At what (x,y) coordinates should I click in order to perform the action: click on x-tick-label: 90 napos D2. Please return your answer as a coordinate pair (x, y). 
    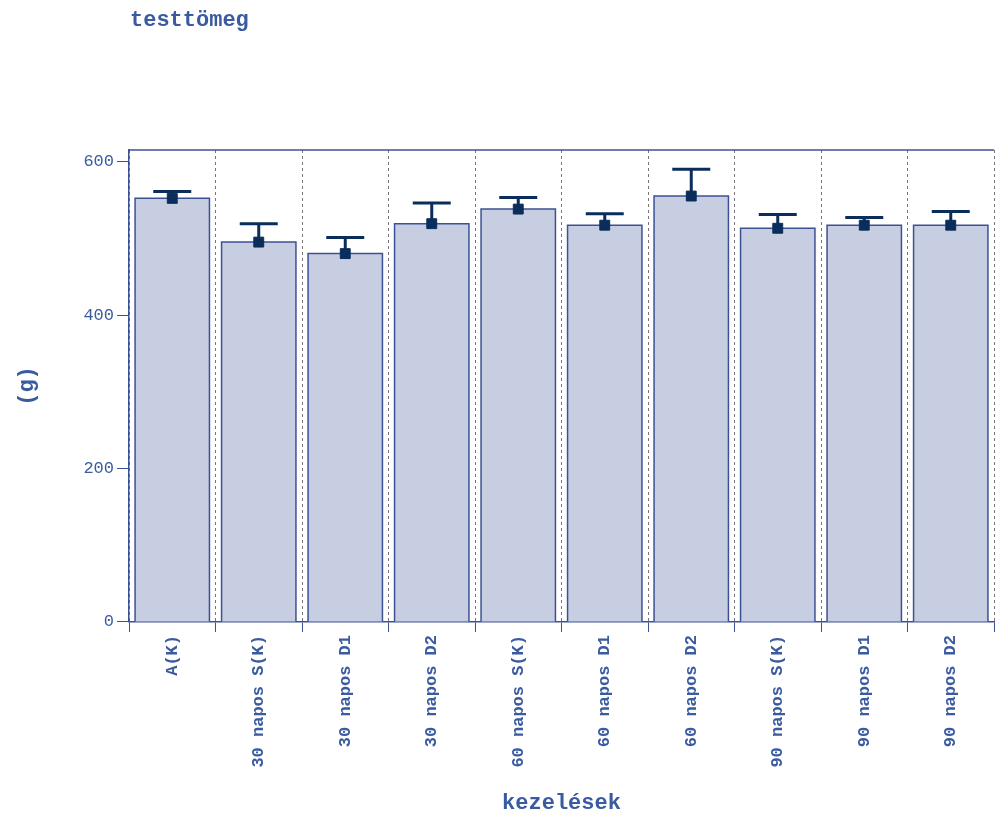
    Looking at the image, I should click on (951, 691).